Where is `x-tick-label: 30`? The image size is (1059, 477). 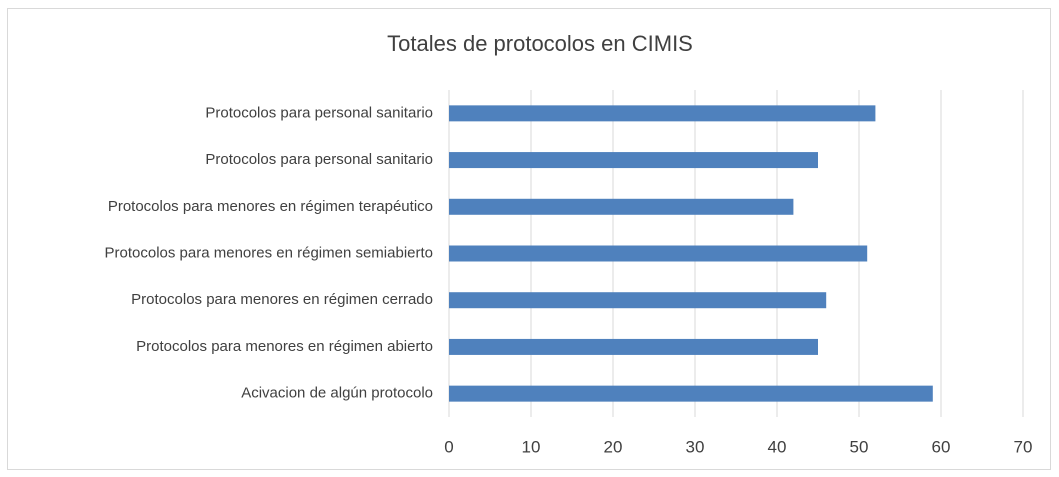 x-tick-label: 30 is located at coordinates (695, 446).